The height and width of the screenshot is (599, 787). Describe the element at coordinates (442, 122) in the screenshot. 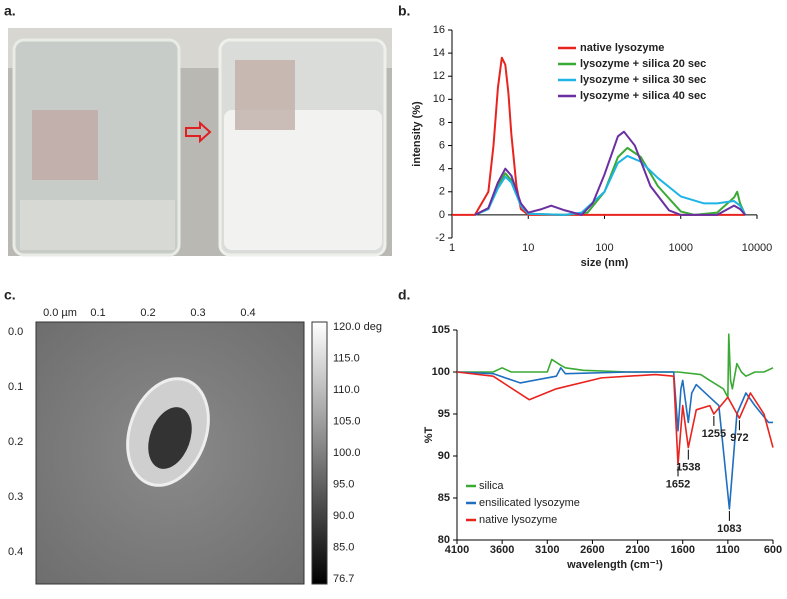

I see `y-tick-label: 8` at that location.